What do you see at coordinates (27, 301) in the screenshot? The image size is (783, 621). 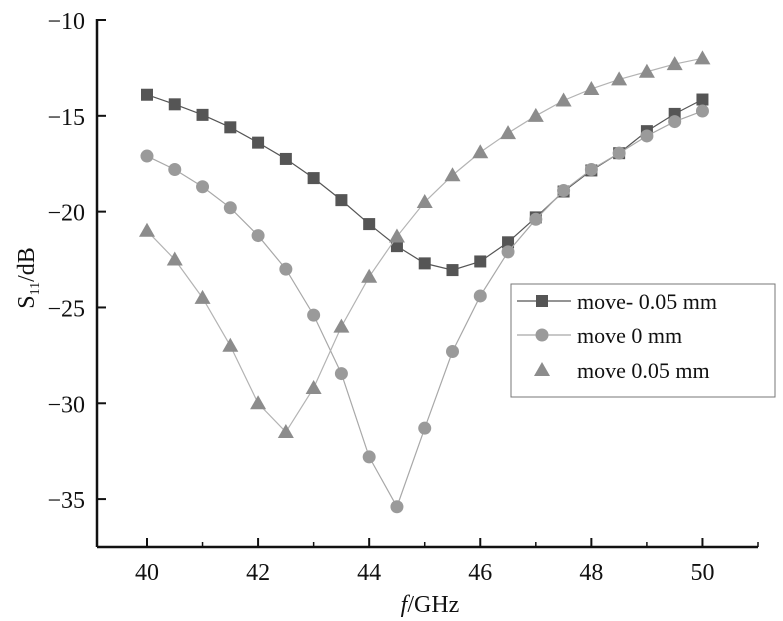 I see `y-axis-label-main: S` at bounding box center [27, 301].